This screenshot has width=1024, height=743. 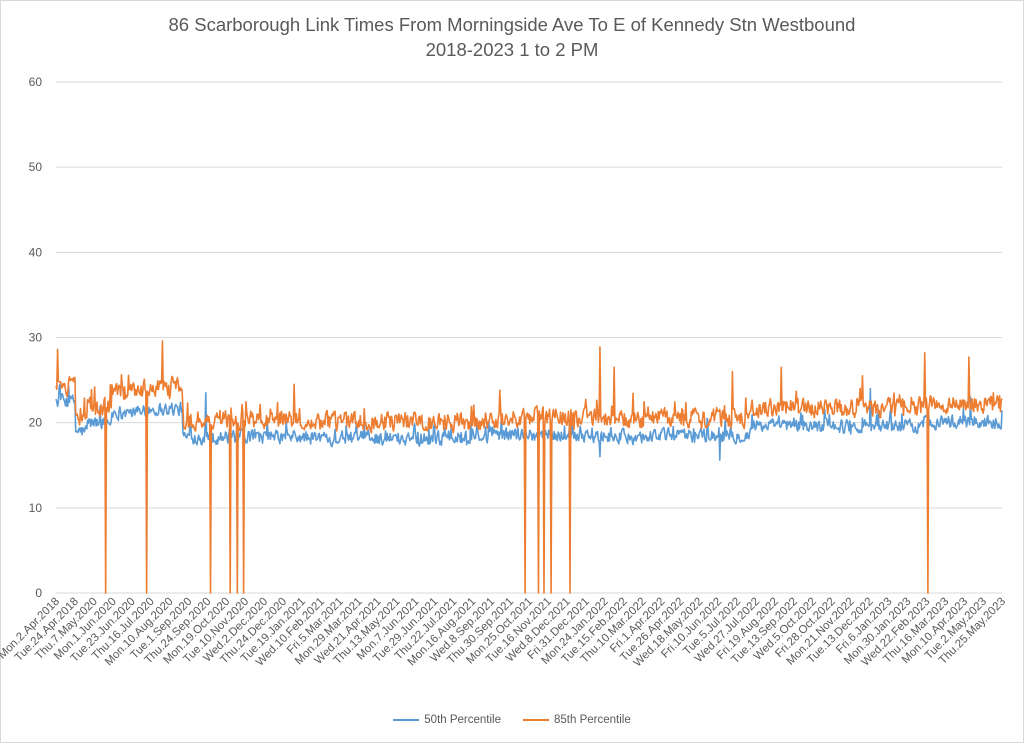 What do you see at coordinates (36, 423) in the screenshot?
I see `y-tick-label: 20` at bounding box center [36, 423].